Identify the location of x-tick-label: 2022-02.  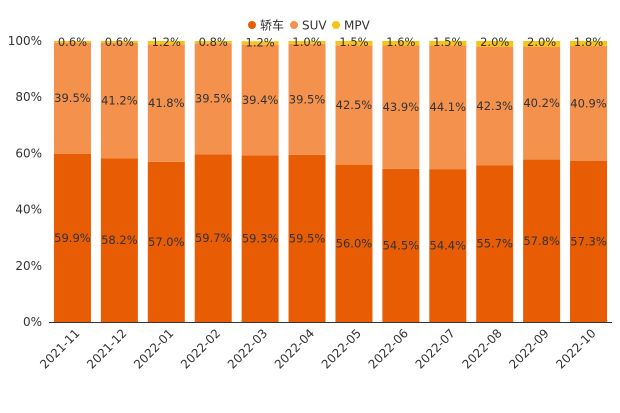
(200, 348).